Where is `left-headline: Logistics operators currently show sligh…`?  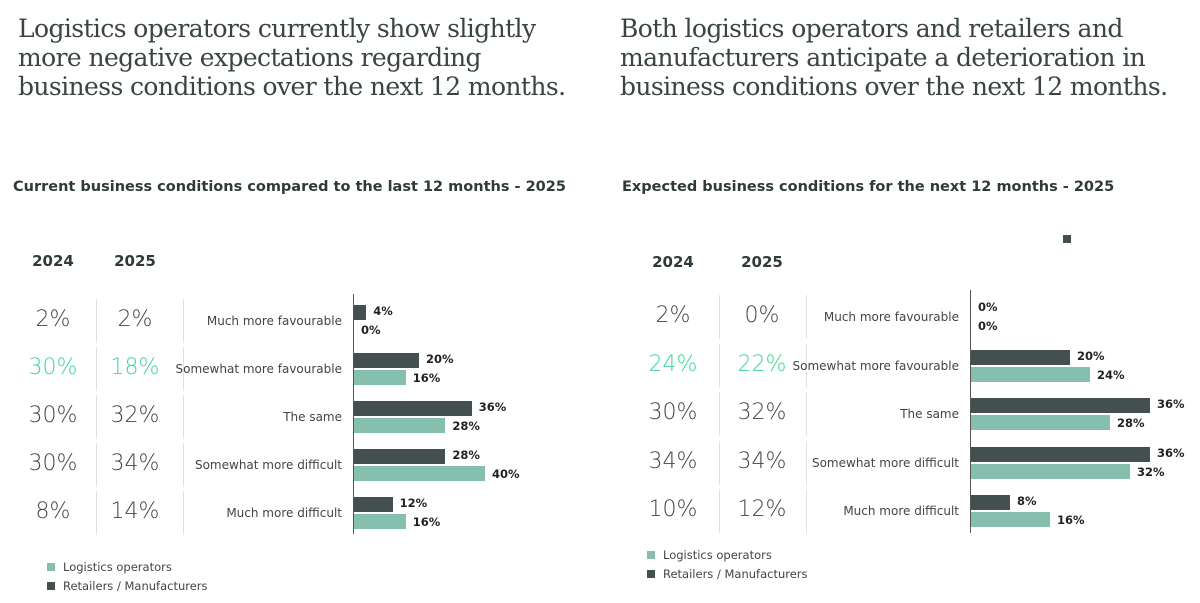
left-headline: Logistics operators currently show sligh… is located at coordinates (292, 57).